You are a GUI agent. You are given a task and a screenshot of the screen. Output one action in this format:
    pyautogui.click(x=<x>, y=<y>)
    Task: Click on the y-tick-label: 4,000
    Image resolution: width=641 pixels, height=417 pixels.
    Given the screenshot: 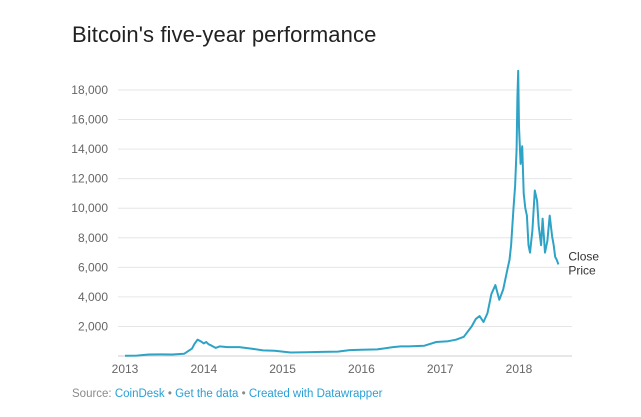 What is the action you would take?
    pyautogui.click(x=93, y=297)
    